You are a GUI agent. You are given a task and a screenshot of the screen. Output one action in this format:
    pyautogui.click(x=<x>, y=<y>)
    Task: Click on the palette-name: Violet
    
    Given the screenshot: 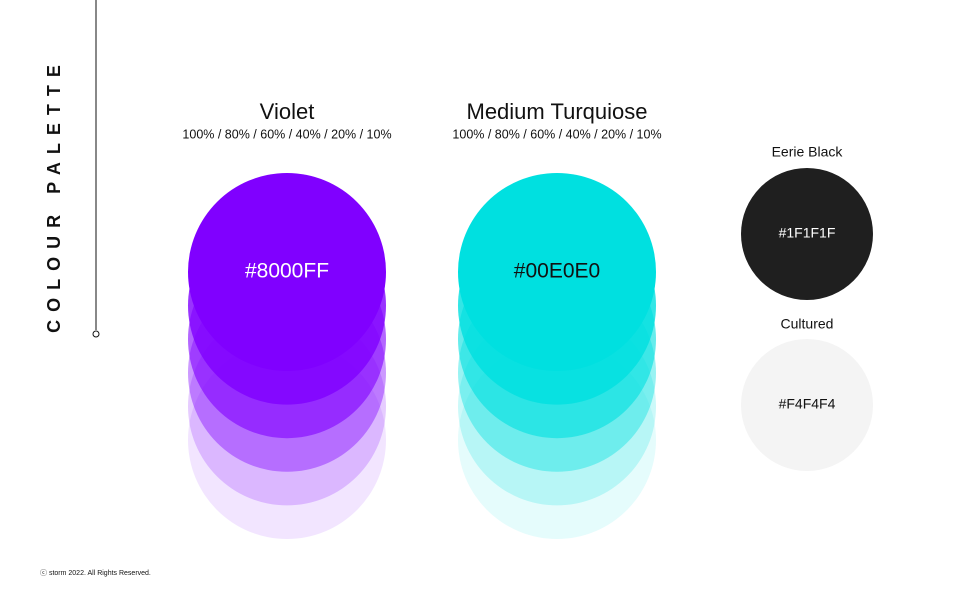 What is the action you would take?
    pyautogui.click(x=287, y=111)
    